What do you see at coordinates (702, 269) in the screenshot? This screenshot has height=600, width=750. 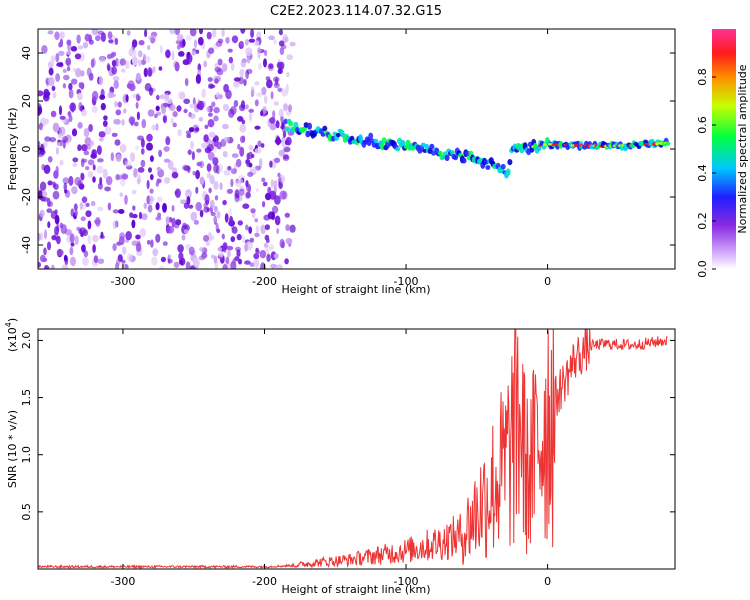 I see `colorbar-tick-label: 0.0` at bounding box center [702, 269].